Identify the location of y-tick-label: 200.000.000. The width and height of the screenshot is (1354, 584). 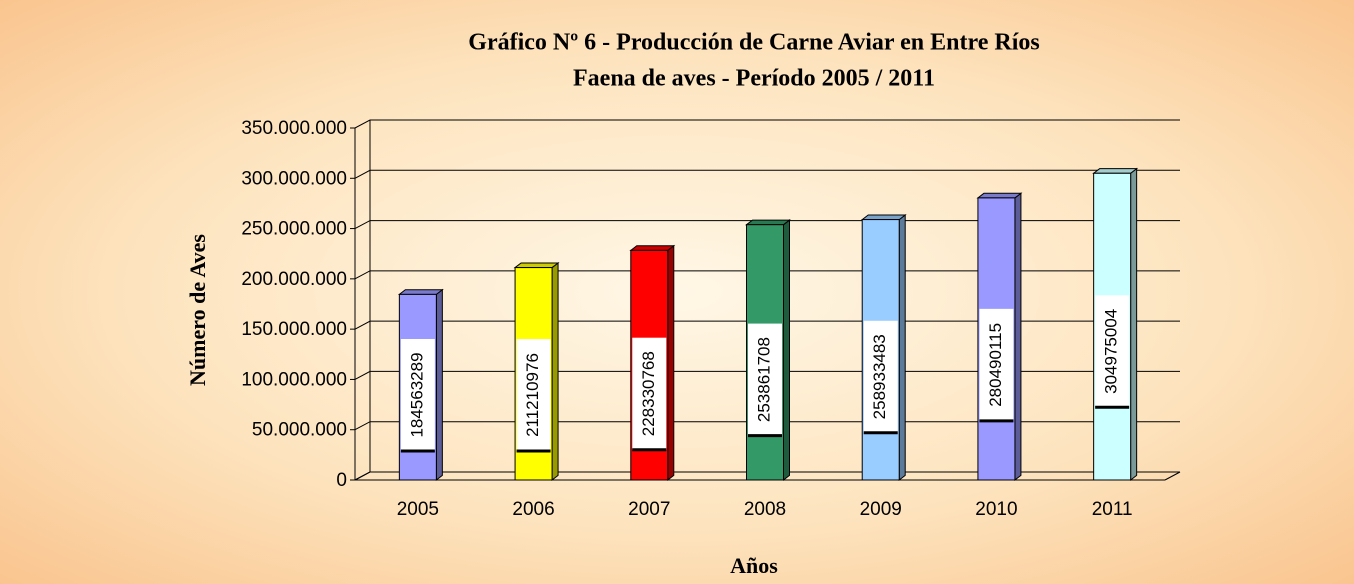
(294, 279).